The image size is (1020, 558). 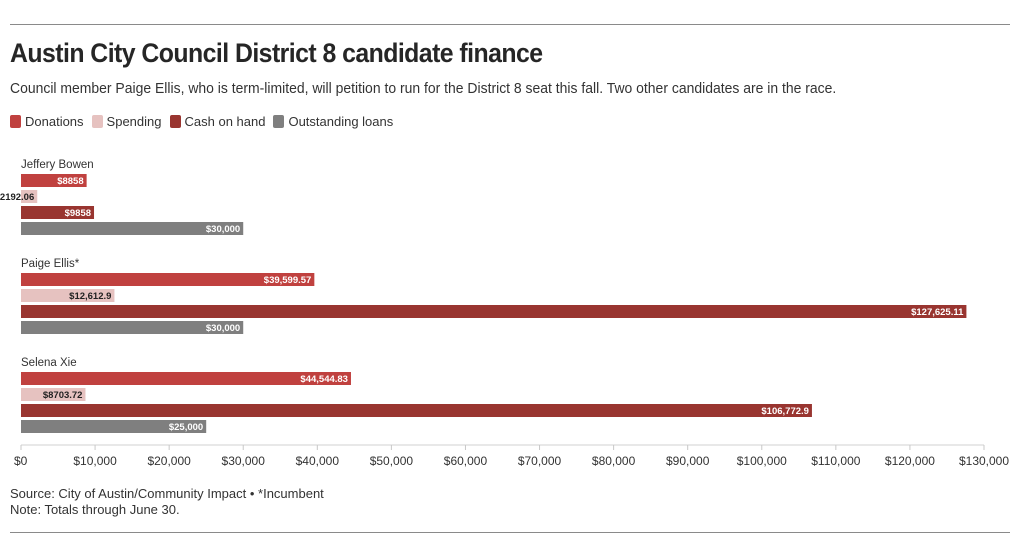 I want to click on candidate-label: Selena Xie, so click(x=49, y=363).